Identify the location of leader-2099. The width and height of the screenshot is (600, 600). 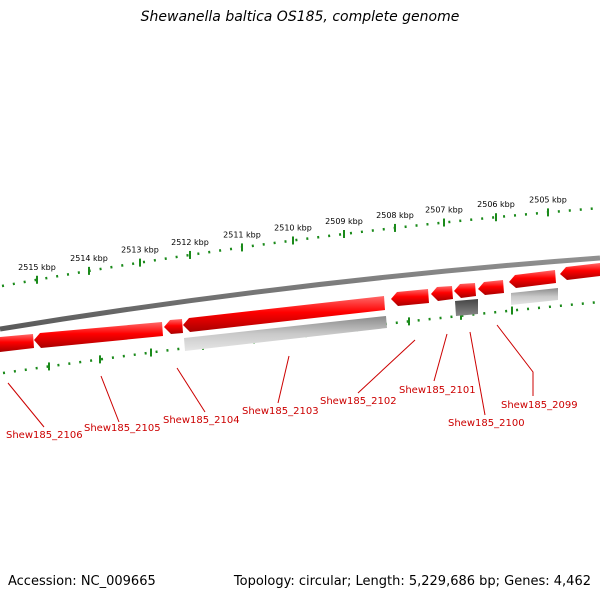
(515, 360).